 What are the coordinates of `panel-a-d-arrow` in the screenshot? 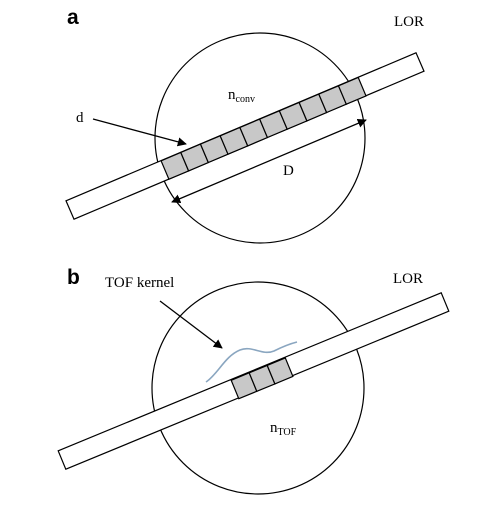 It's located at (139, 132).